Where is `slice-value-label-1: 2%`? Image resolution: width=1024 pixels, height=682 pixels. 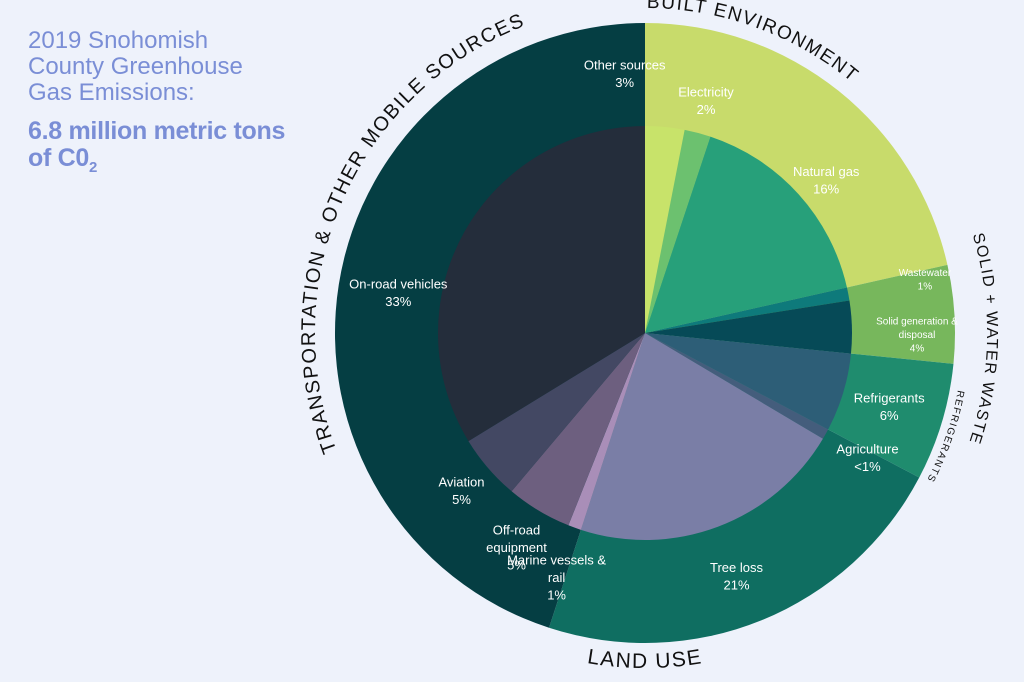 slice-value-label-1: 2% is located at coordinates (706, 109).